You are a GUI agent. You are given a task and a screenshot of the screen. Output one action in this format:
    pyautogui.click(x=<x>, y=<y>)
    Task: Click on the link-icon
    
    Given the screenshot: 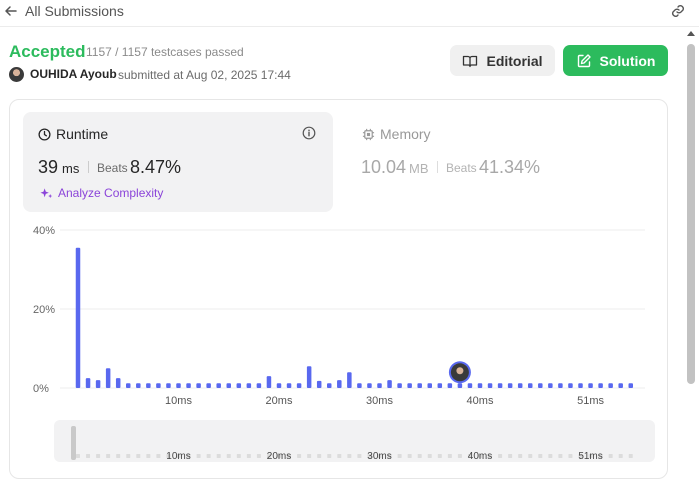 What is the action you would take?
    pyautogui.click(x=678, y=11)
    